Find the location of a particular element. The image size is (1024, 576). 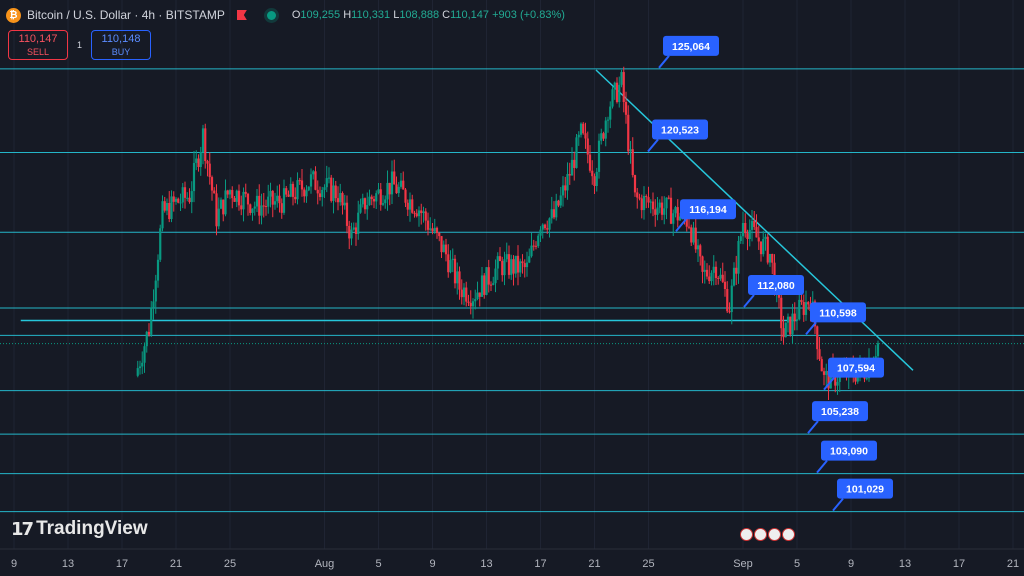

economic-events is located at coordinates (767, 534).